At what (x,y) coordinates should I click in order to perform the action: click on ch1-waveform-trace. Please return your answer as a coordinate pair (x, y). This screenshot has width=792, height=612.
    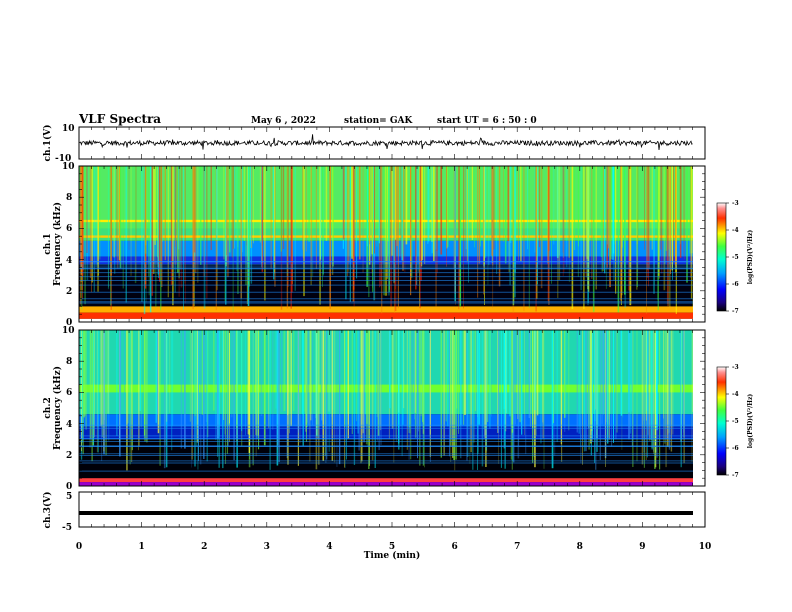
    Looking at the image, I should click on (385, 142).